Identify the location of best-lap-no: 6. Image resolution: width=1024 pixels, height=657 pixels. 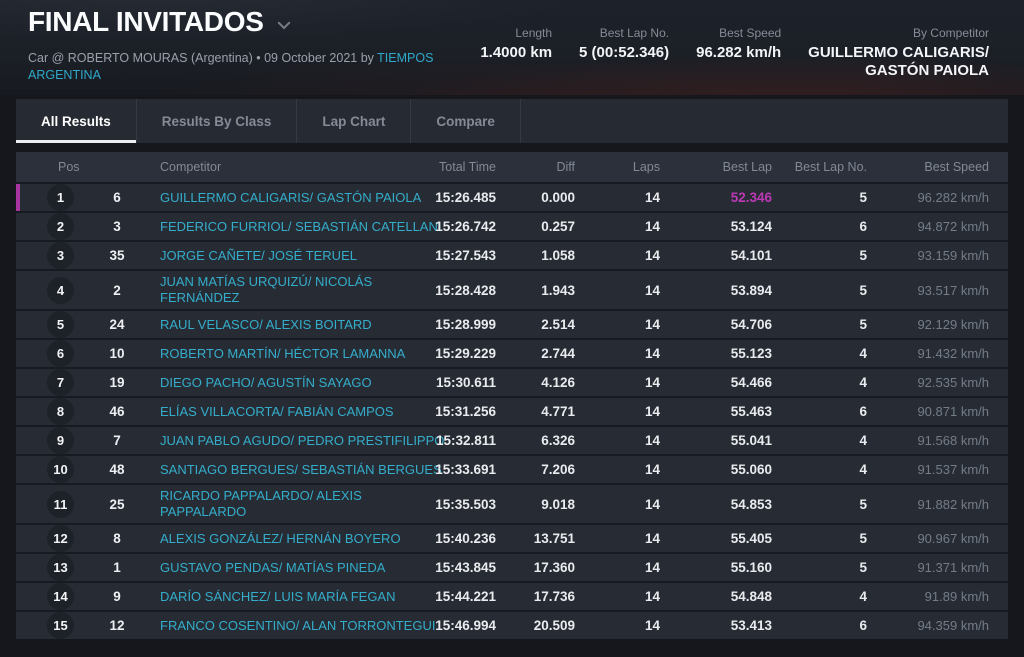
(863, 625).